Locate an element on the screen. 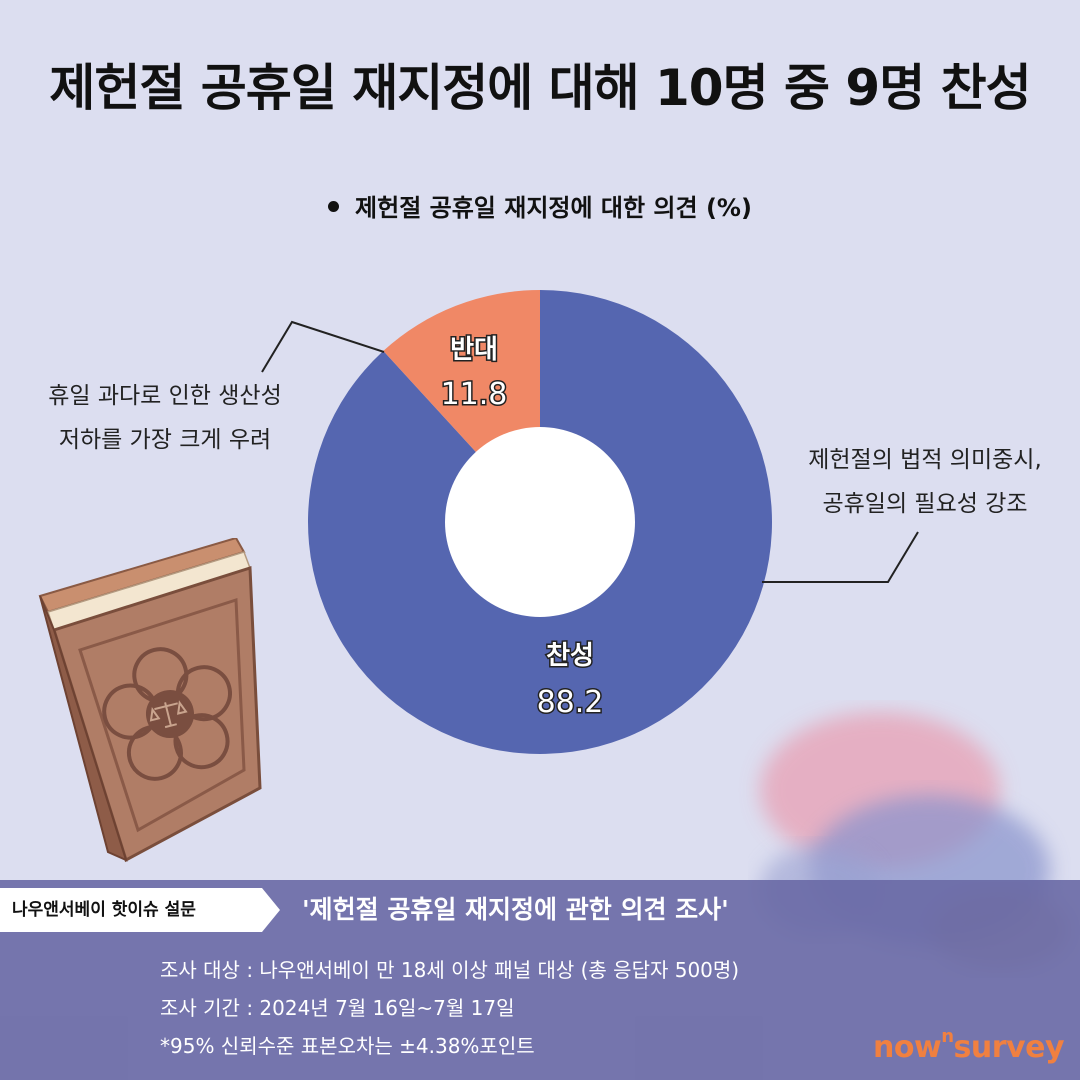 The height and width of the screenshot is (1080, 1080). chart-title: 제헌절 공휴일 재지정에 대한 의견 (%) is located at coordinates (553, 208).